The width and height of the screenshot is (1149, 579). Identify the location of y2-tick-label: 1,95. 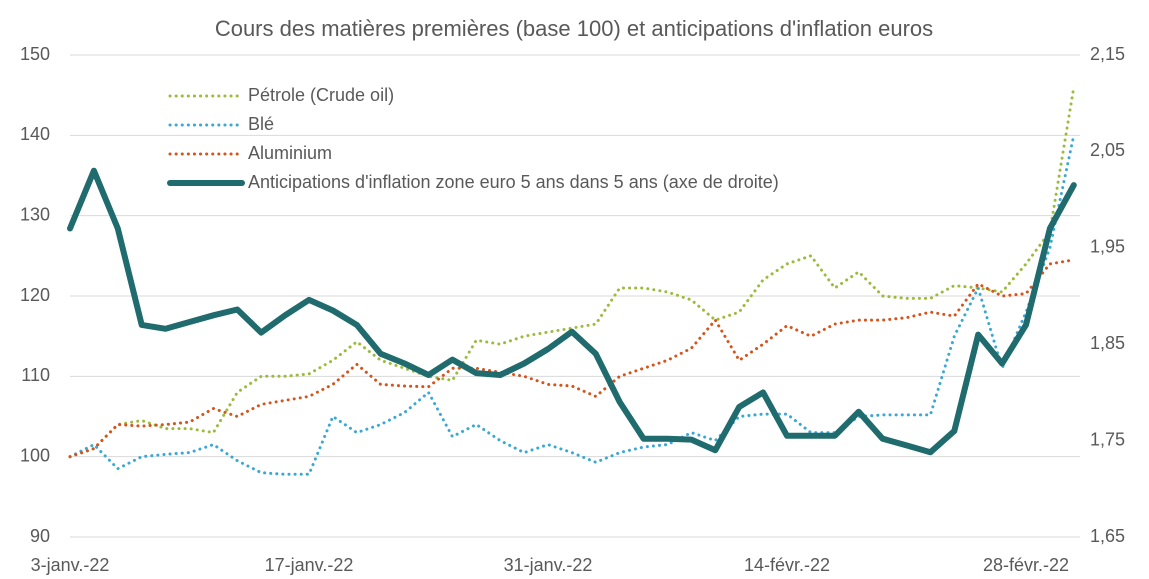
(1107, 247).